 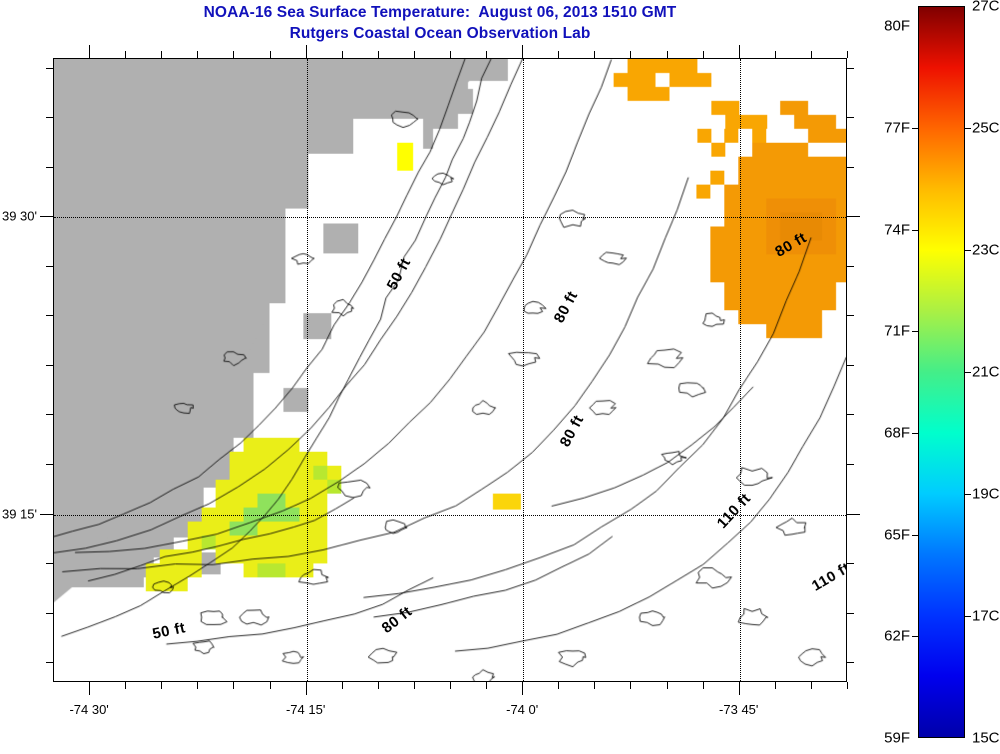 What do you see at coordinates (897, 230) in the screenshot?
I see `colorbar-label-fahrenheit: 74F` at bounding box center [897, 230].